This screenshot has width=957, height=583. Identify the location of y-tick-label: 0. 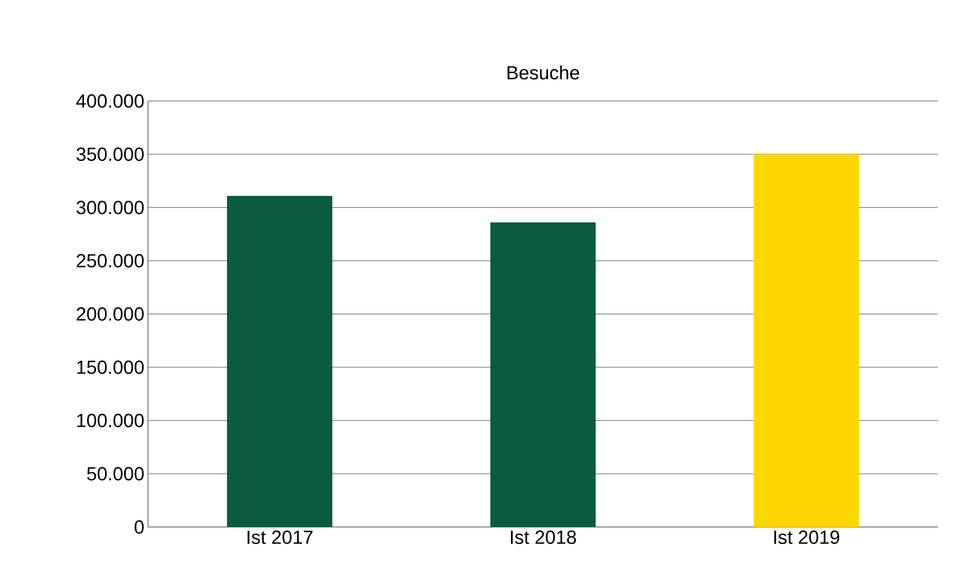
(139, 527).